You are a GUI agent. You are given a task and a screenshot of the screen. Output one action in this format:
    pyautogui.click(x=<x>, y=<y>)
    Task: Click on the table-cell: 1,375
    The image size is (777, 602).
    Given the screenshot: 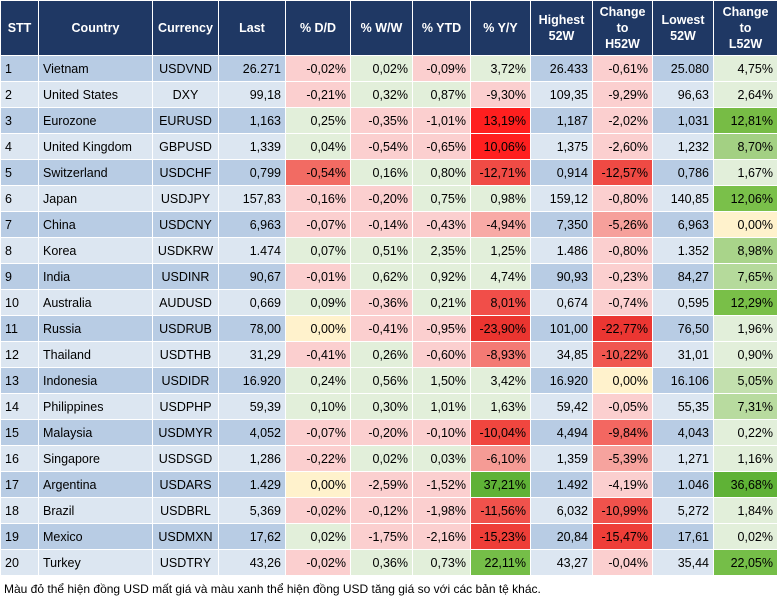 What is the action you would take?
    pyautogui.click(x=561, y=146)
    